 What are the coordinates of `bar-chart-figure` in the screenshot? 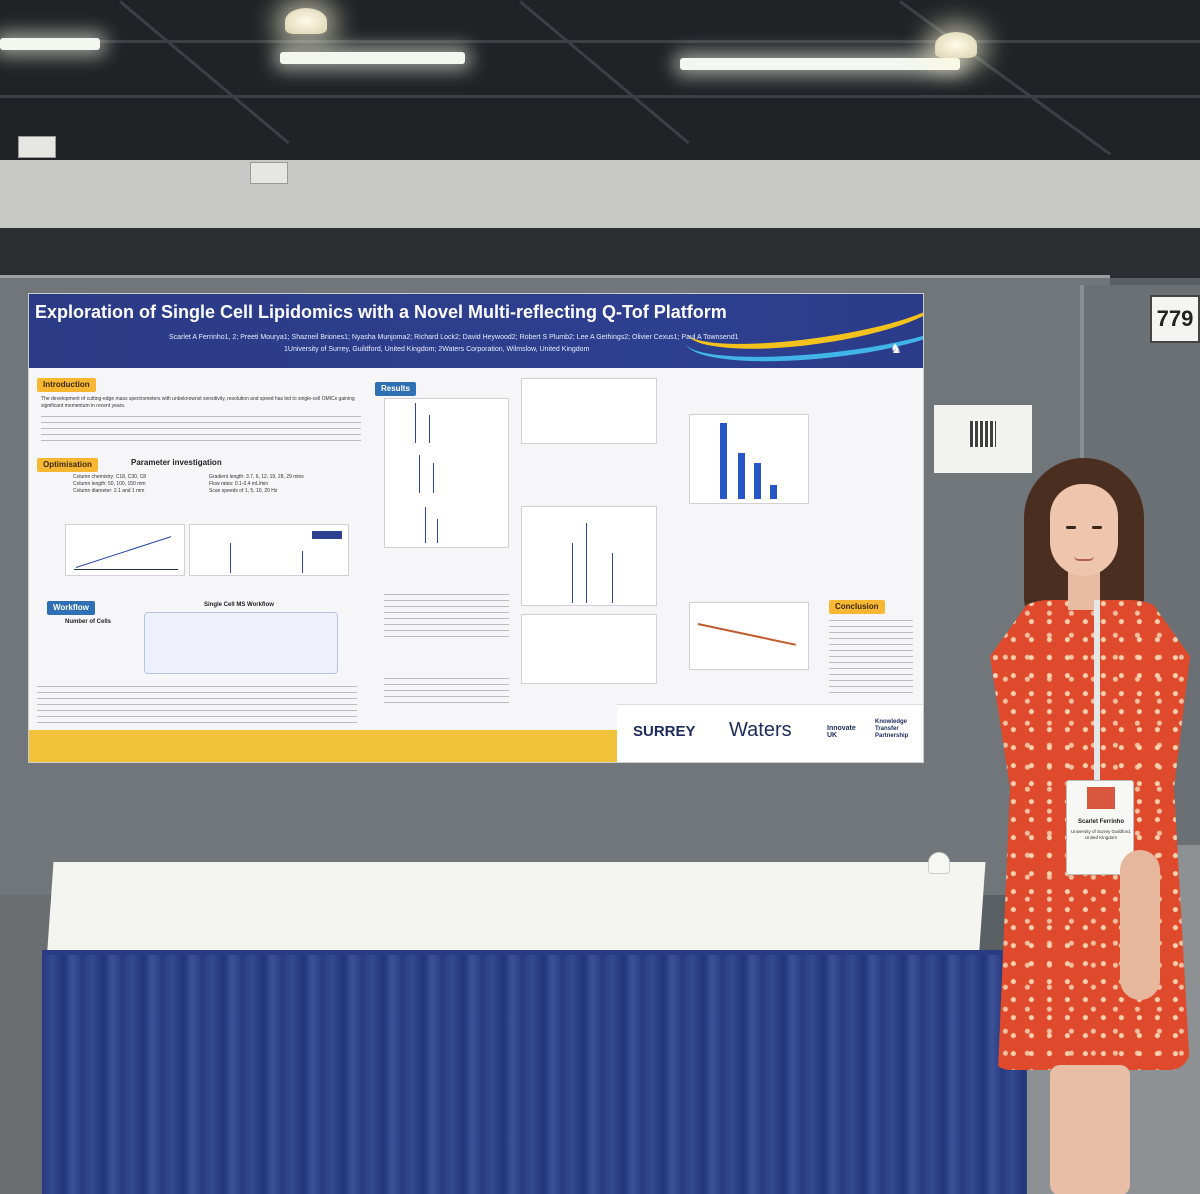 It's located at (749, 459).